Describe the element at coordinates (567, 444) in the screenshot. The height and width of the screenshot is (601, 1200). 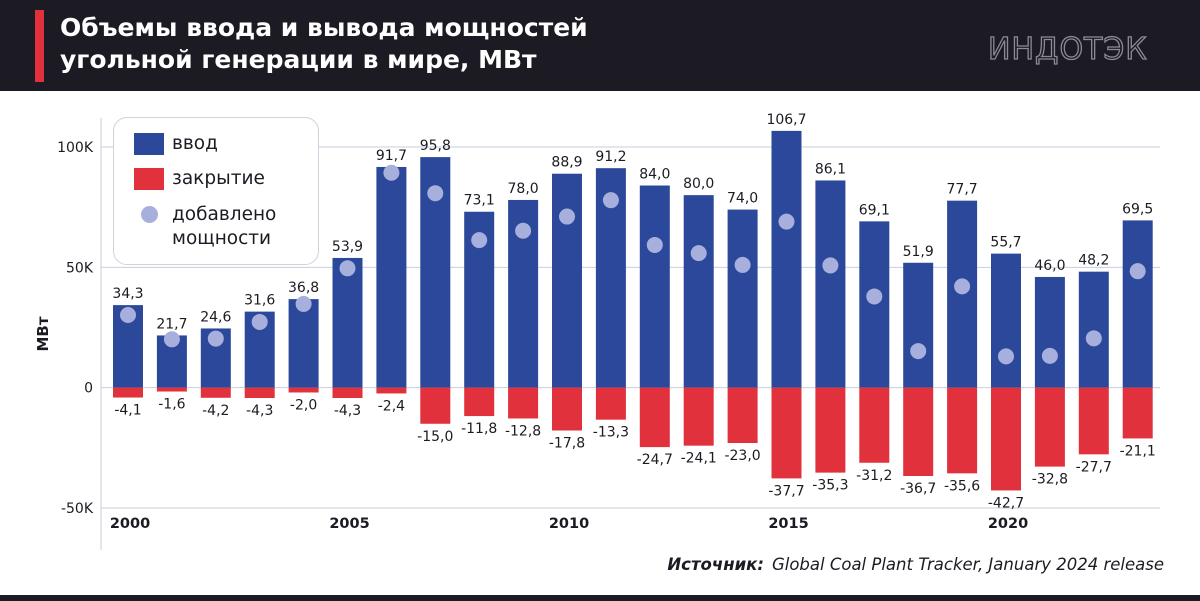
I see `label-closure-2010: -17,8` at that location.